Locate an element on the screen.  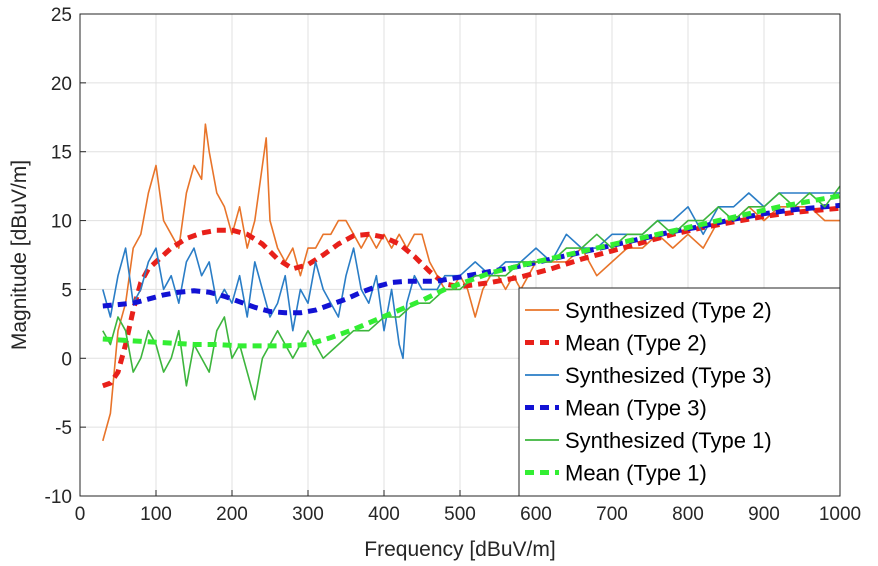
x-tick-label: 700 is located at coordinates (612, 514).